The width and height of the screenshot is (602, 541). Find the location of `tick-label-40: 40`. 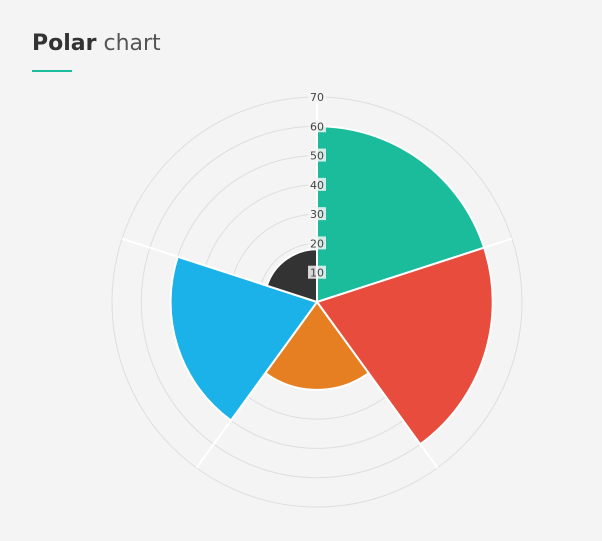

tick-label-40: 40 is located at coordinates (317, 185).